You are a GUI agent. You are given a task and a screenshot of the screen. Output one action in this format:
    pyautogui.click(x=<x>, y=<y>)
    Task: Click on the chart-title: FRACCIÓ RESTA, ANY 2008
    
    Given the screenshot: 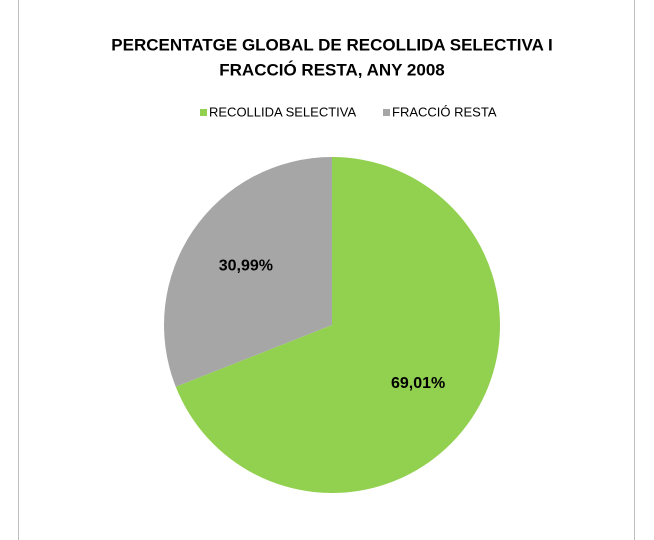 What is the action you would take?
    pyautogui.click(x=331, y=69)
    